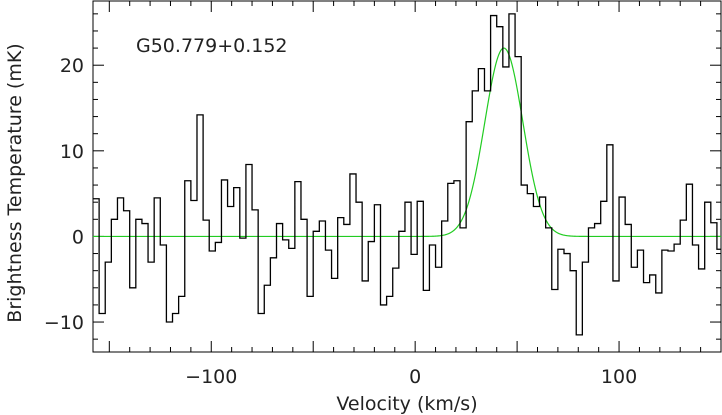  Describe the element at coordinates (212, 46) in the screenshot. I see `source-annotation: G50.779+0.152` at that location.